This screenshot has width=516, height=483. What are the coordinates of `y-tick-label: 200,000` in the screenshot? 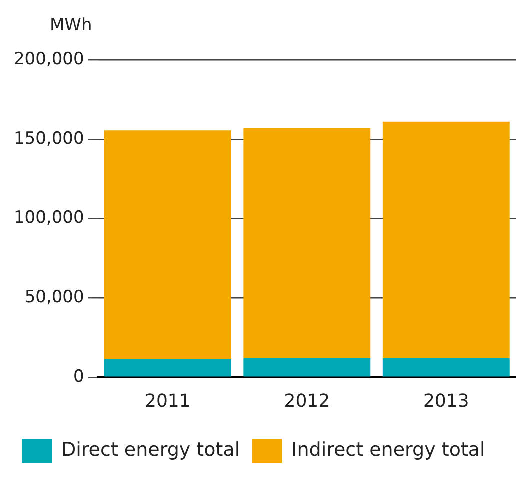 It's located at (49, 59).